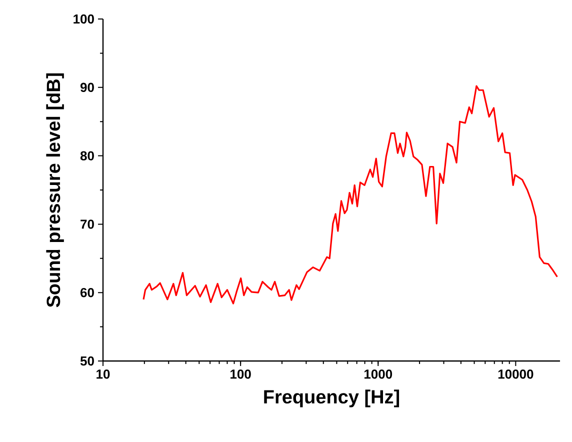 The height and width of the screenshot is (442, 572). What do you see at coordinates (87, 293) in the screenshot?
I see `y-tick-label: 60` at bounding box center [87, 293].